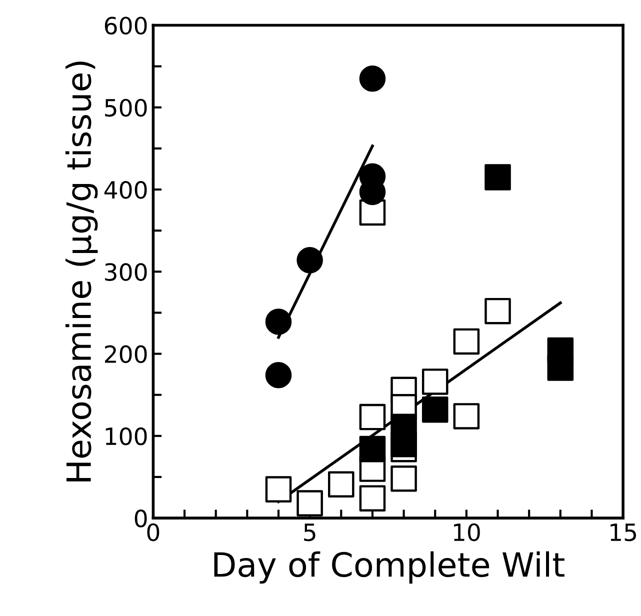  I want to click on y-tick-label: 300, so click(126, 272).